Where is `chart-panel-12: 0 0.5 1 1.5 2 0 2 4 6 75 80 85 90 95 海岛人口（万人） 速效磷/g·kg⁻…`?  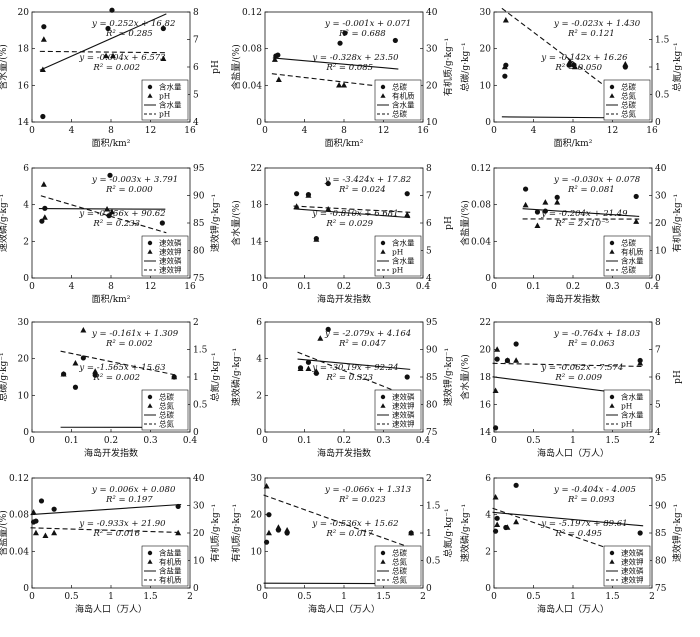 chart-panel-12: 0 0.5 1 1.5 2 0 2 4 6 75 80 85 90 95 海岛人口（万人） 速效磷/g·kg⁻… is located at coordinates (571, 544).